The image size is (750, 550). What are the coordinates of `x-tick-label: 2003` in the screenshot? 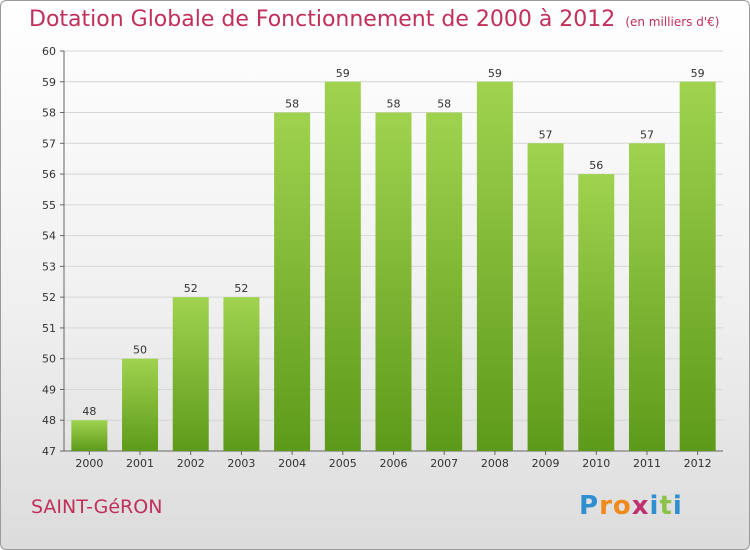 It's located at (241, 463).